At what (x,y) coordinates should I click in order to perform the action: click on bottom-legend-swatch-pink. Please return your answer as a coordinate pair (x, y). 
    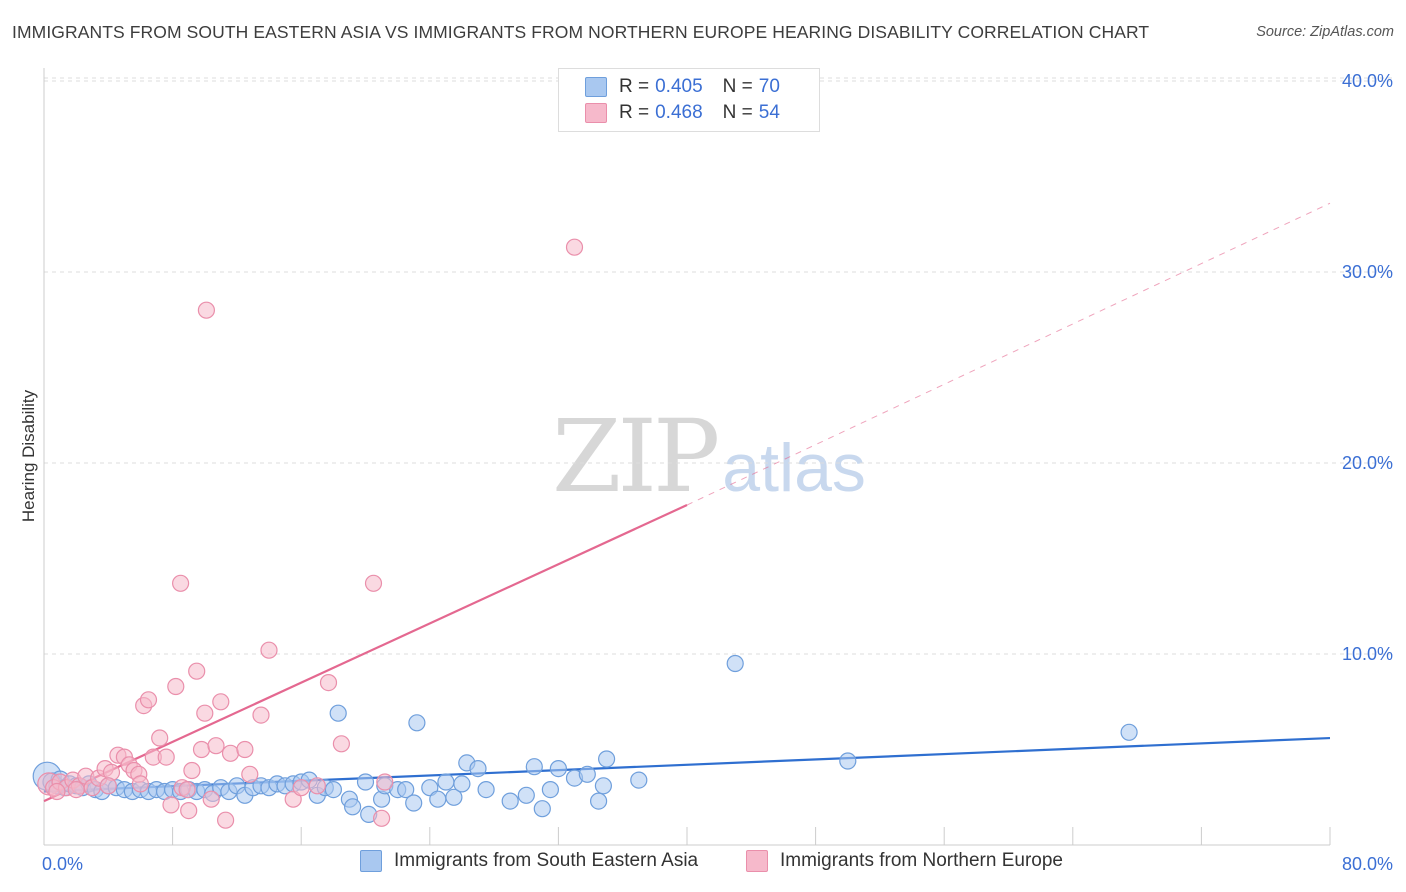
    Looking at the image, I should click on (757, 861).